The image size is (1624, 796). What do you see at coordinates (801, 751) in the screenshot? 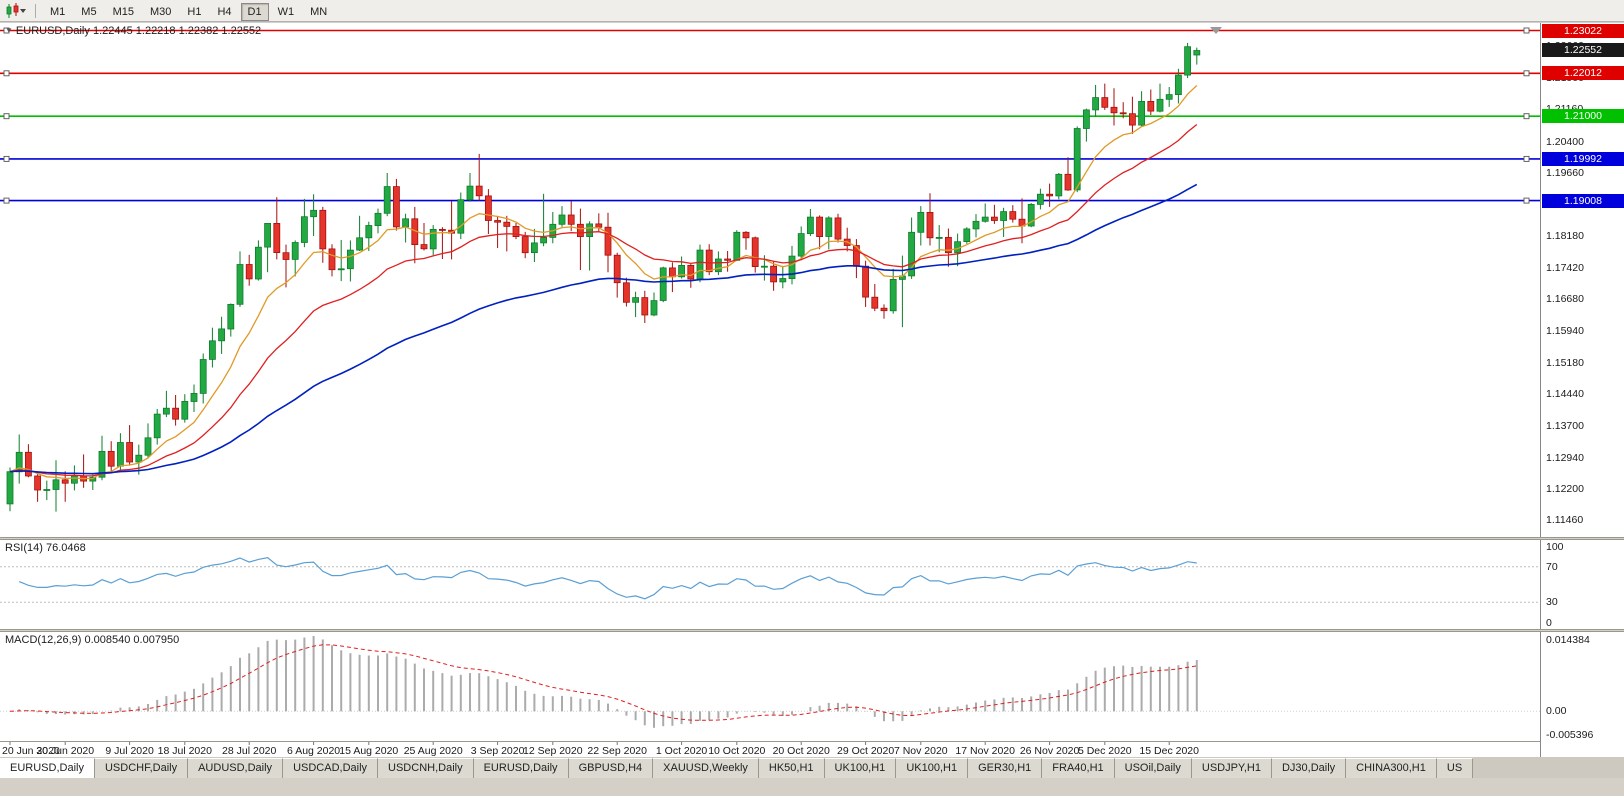
I see `date-label: 20 Oct 2020` at bounding box center [801, 751].